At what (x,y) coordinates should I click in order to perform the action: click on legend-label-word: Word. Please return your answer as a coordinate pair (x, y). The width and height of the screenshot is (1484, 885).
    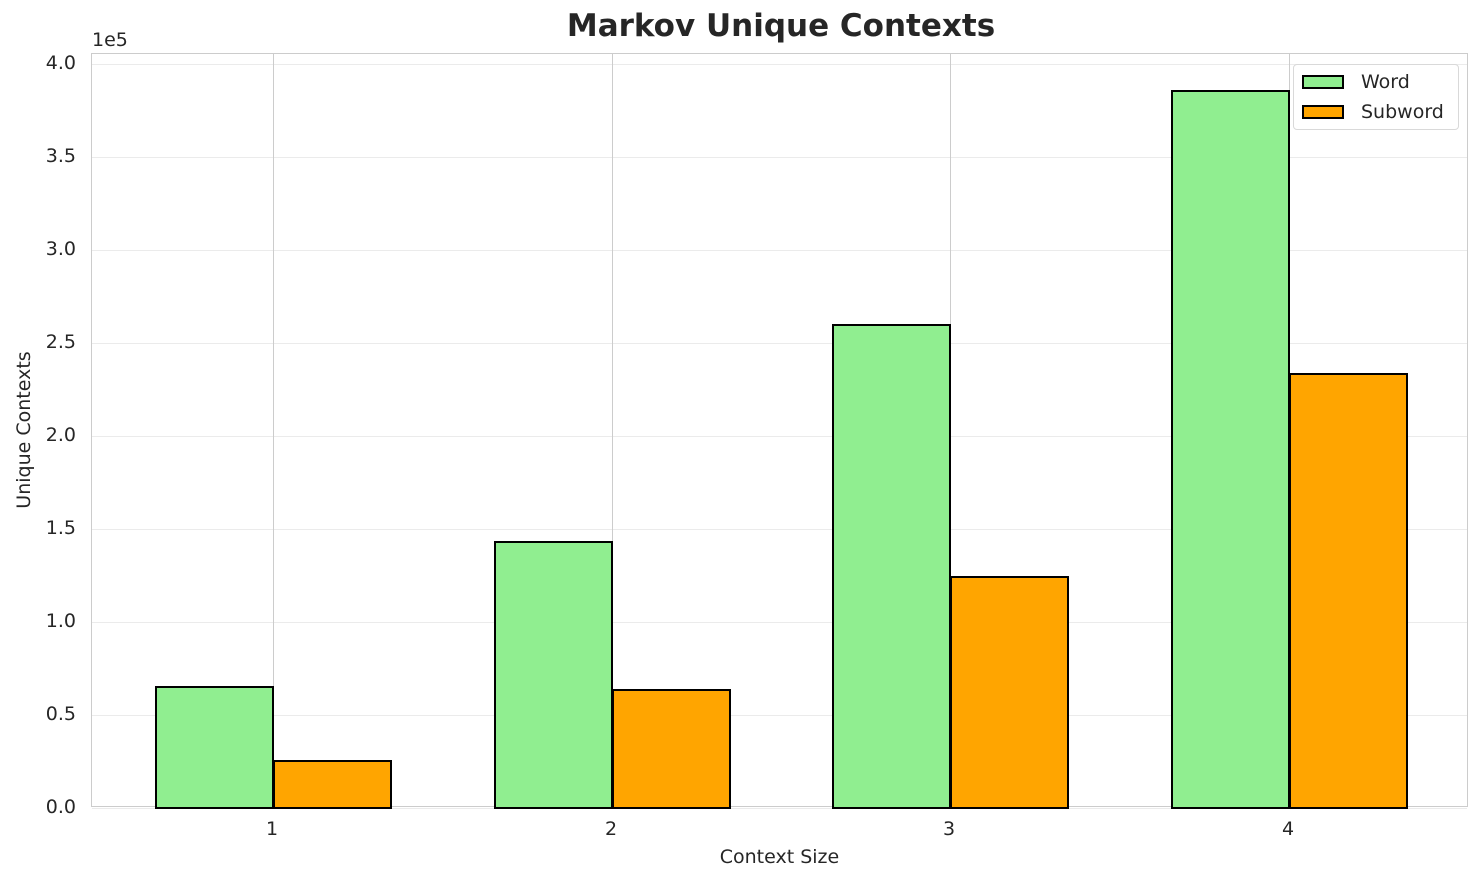
    Looking at the image, I should click on (1385, 82).